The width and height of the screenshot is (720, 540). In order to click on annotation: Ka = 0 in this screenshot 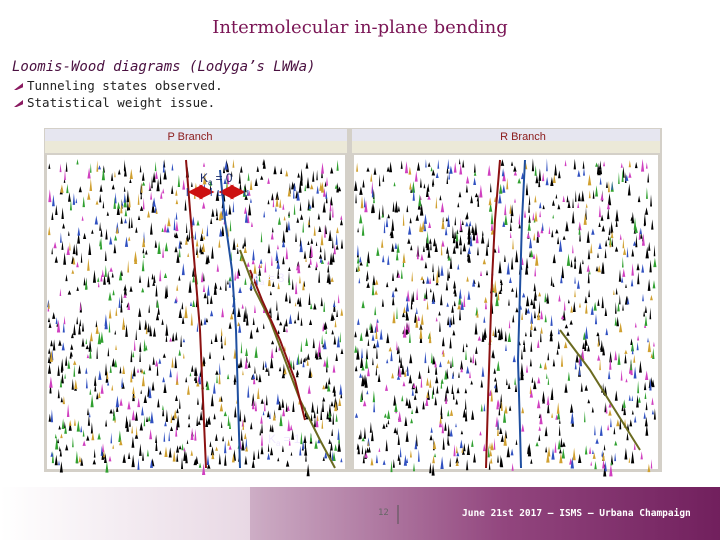, I will do `click(216, 179)`.